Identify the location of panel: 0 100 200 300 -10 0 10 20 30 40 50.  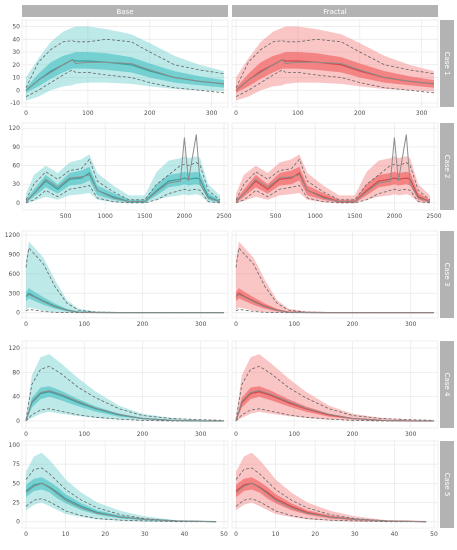
(119, 68).